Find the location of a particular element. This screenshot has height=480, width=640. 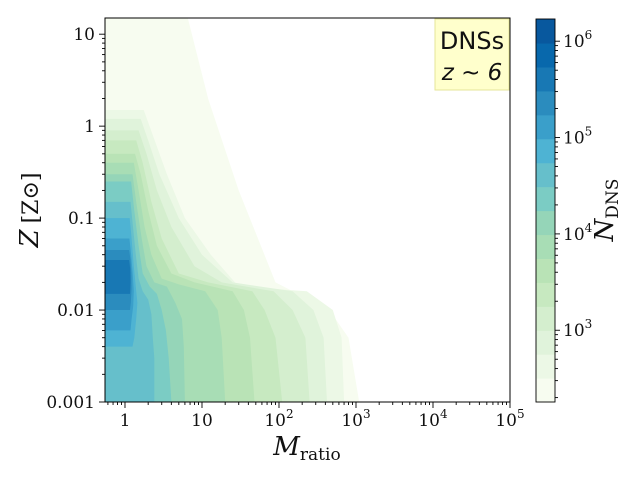

y-axis-title: Z [Z⊙] is located at coordinates (30, 211).